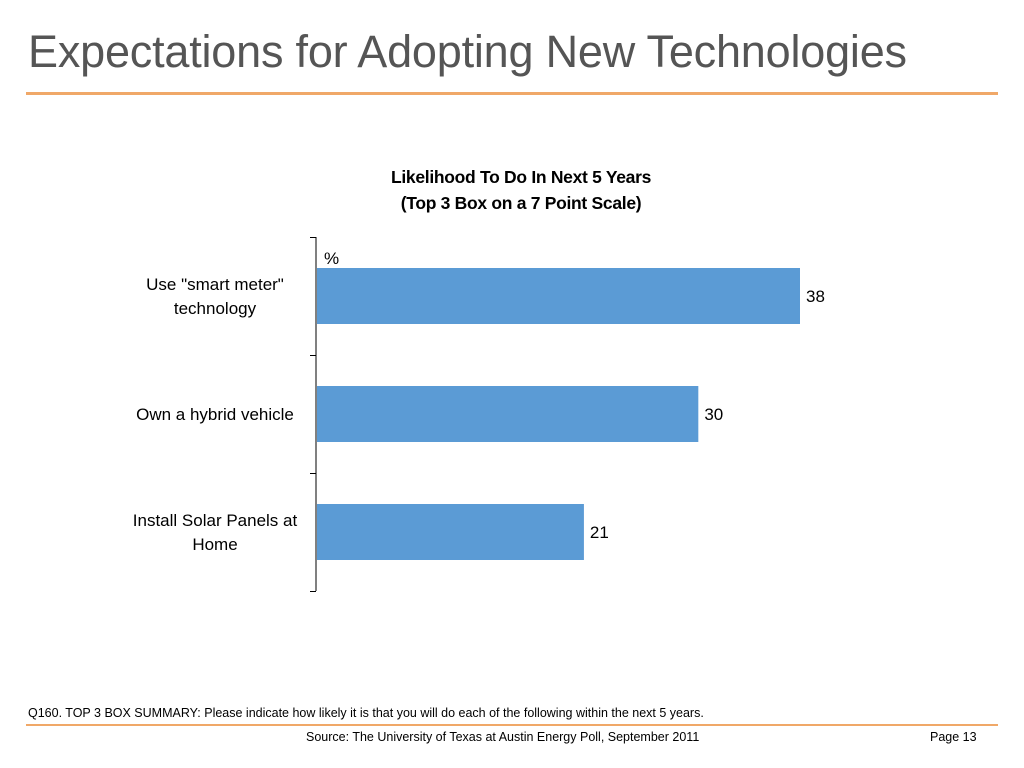 This screenshot has height=768, width=1024. I want to click on page-number: Page 13, so click(953, 737).